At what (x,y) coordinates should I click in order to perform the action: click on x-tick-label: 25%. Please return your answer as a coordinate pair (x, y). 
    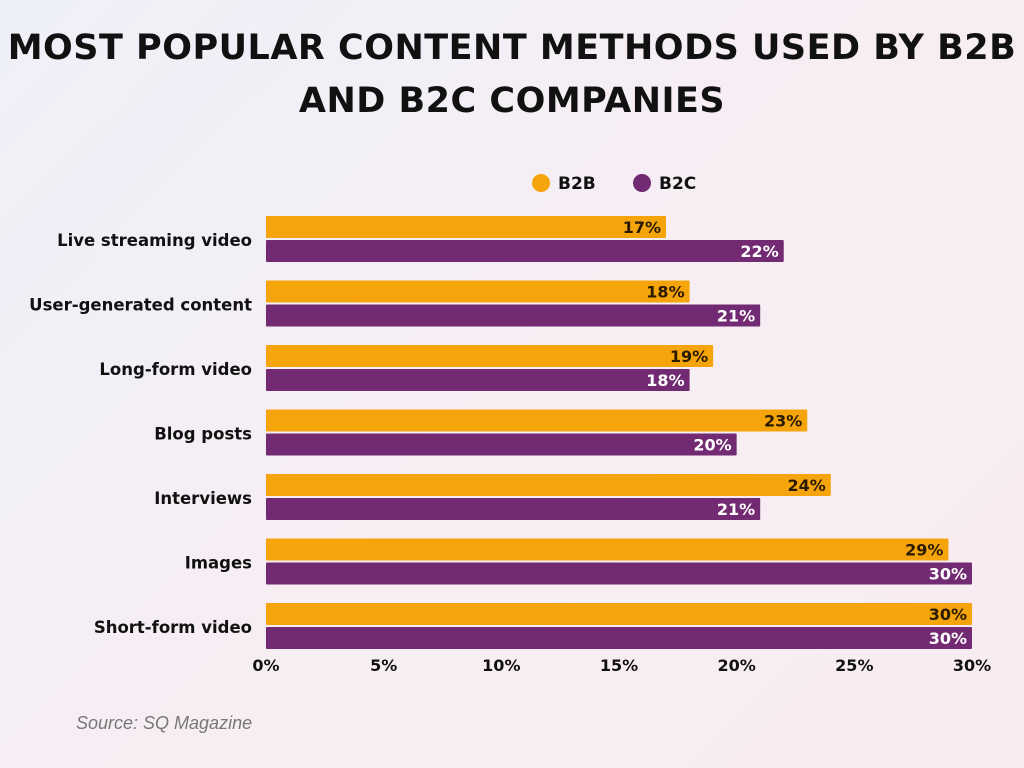
    Looking at the image, I should click on (854, 665).